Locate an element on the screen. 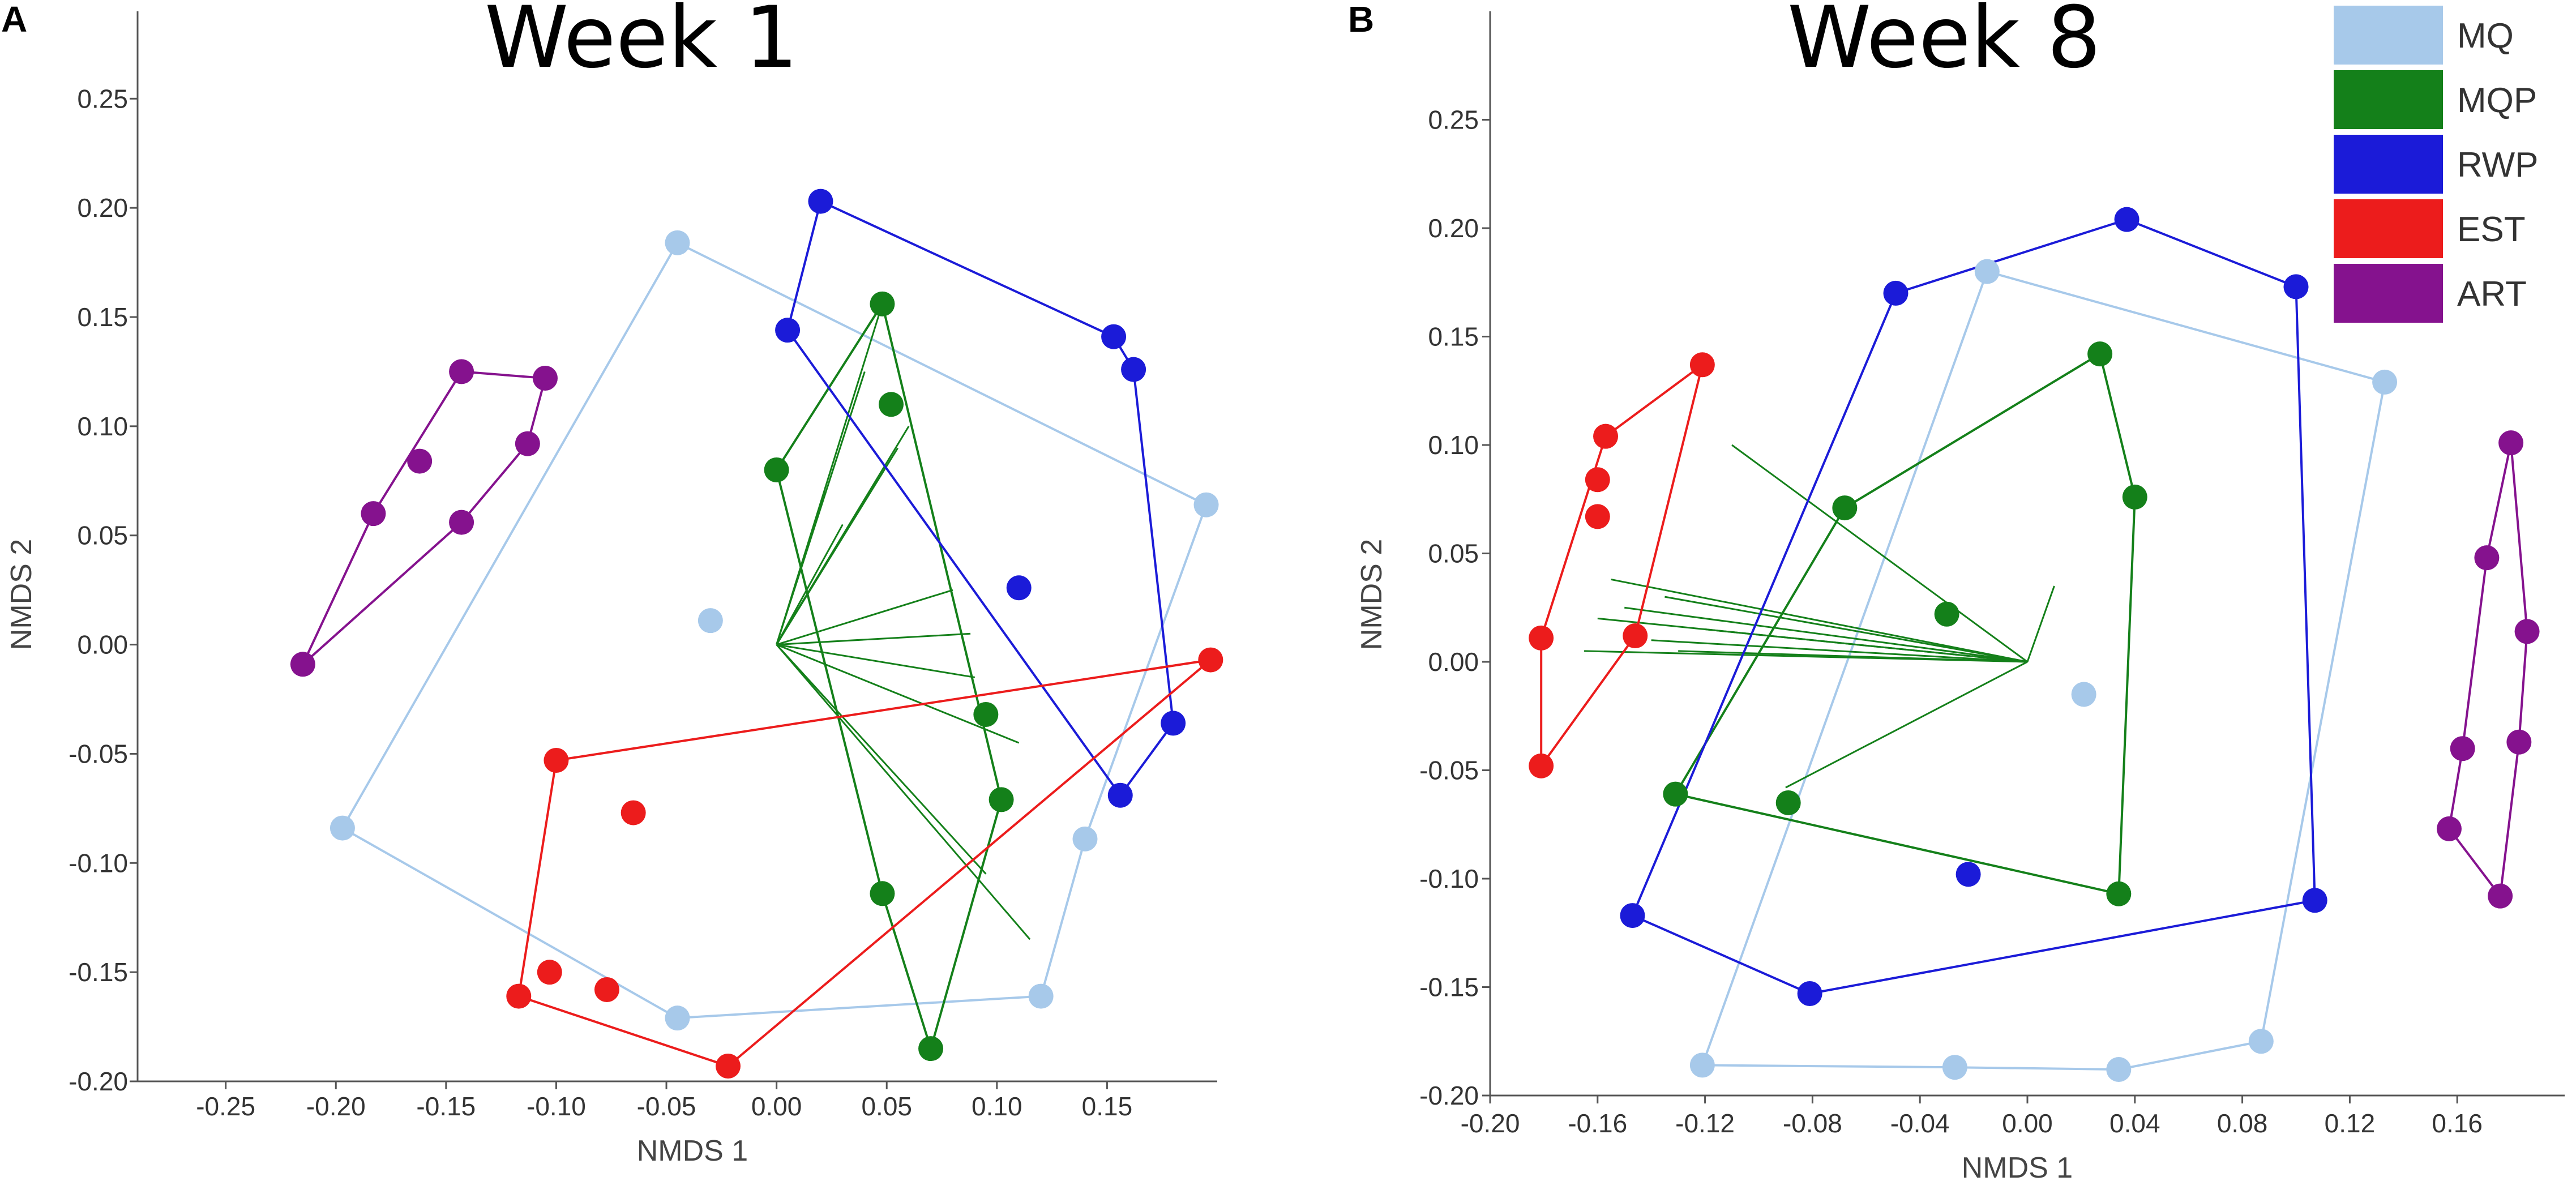 The image size is (2576, 1181). y-tick-label: 0.25 is located at coordinates (102, 98).